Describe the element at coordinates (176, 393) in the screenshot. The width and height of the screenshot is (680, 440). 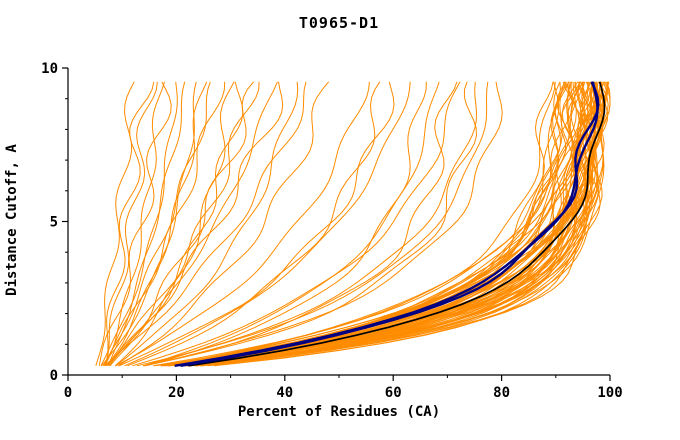
I see `x-tick-label: 20` at that location.